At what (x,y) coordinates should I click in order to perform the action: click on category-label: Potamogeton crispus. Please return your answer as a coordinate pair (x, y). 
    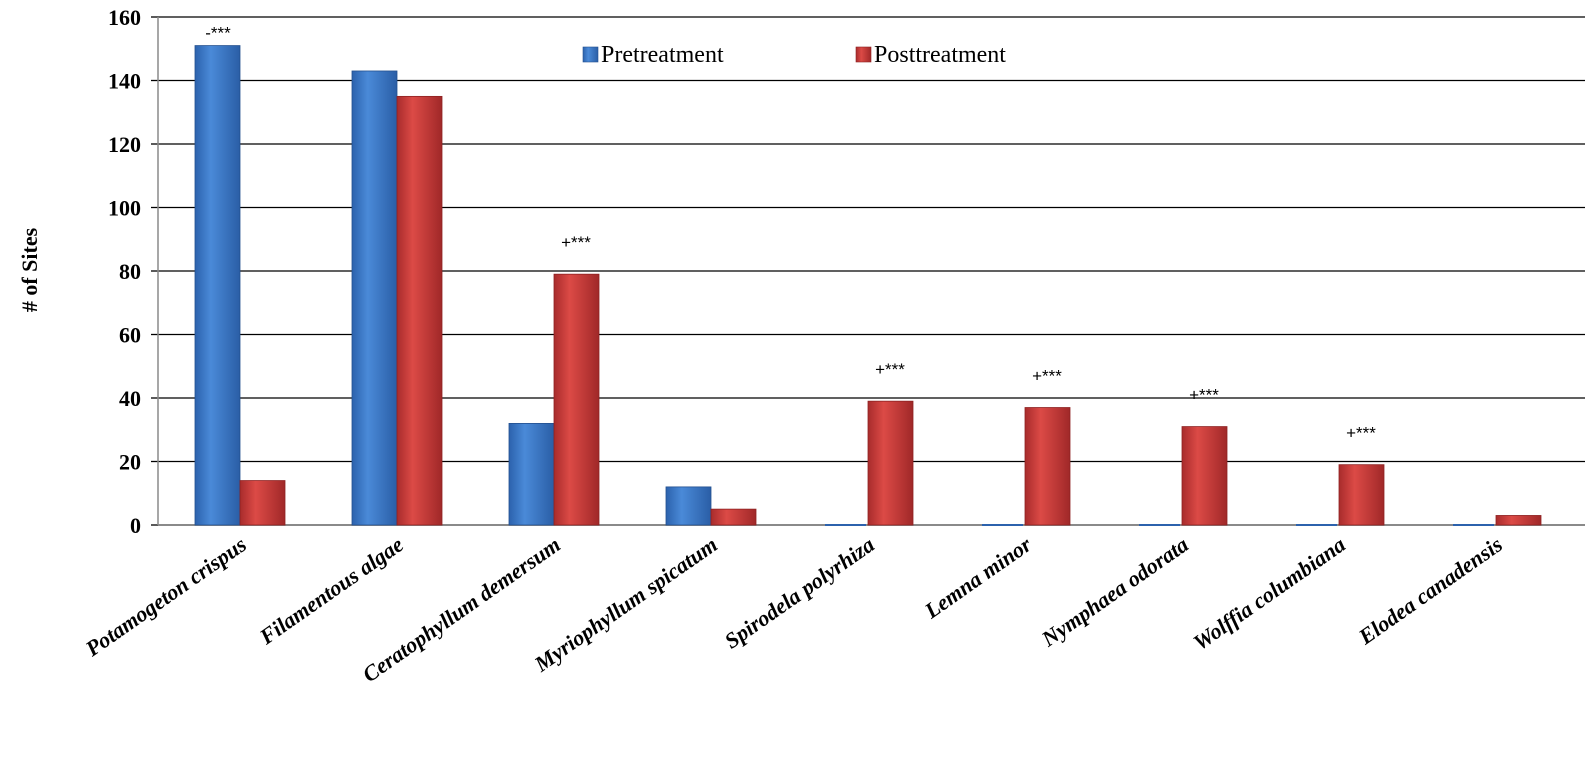
    Looking at the image, I should click on (165, 597).